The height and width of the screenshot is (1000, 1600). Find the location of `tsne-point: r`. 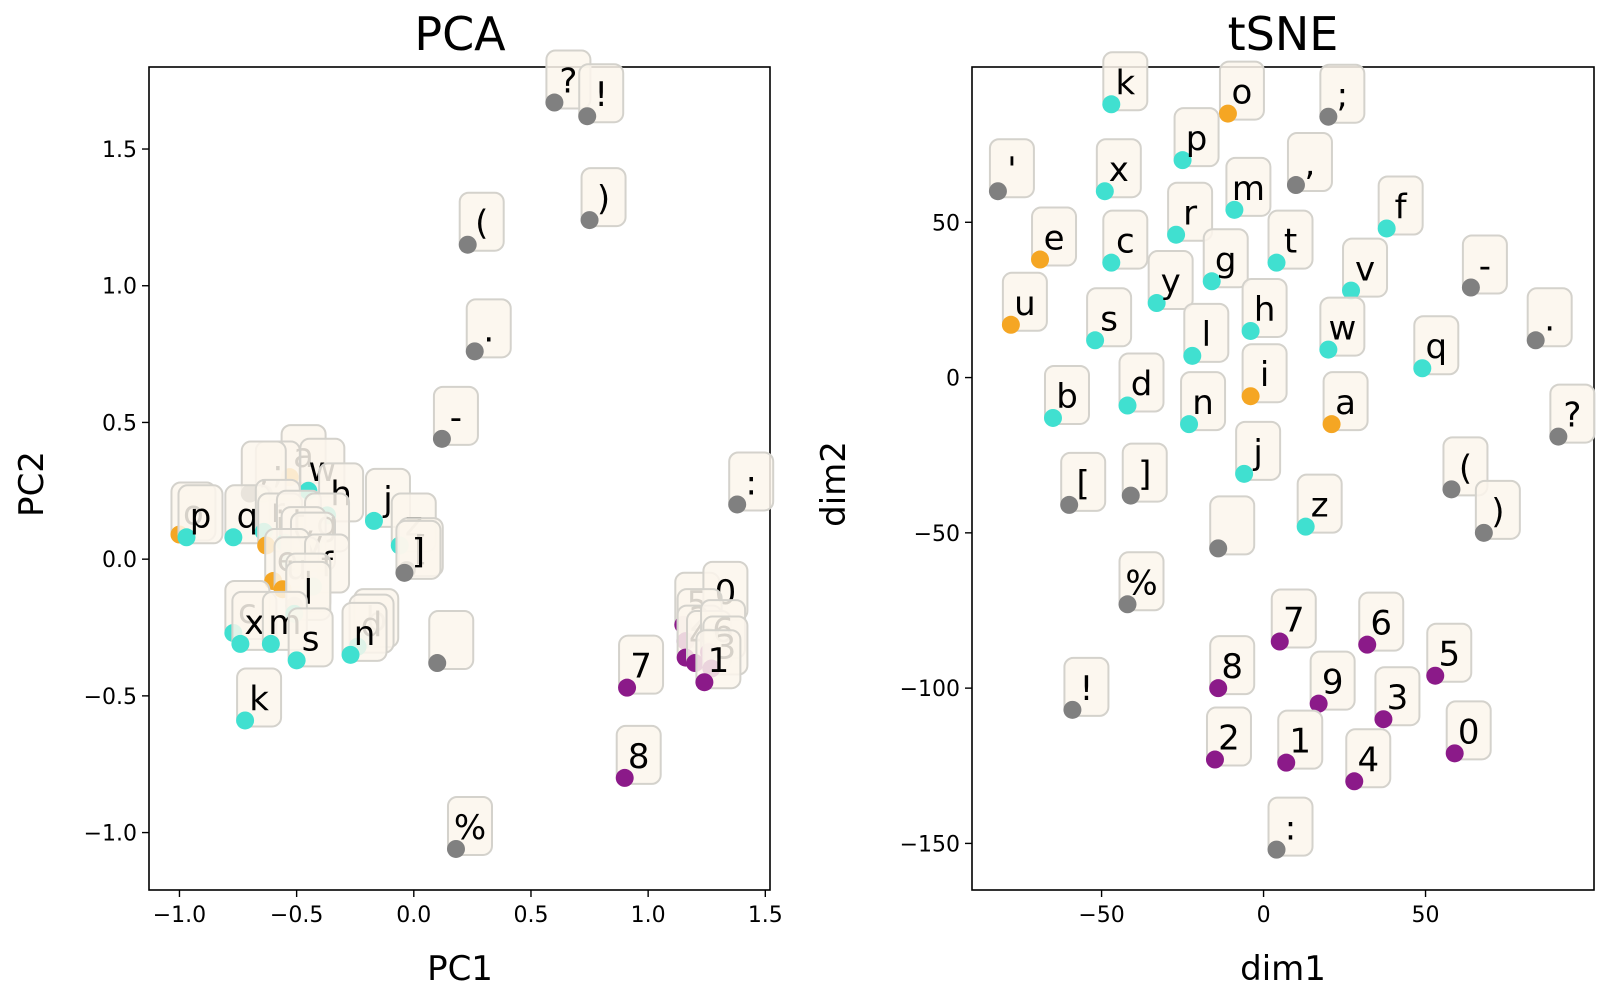

tsne-point: r is located at coordinates (1190, 212).